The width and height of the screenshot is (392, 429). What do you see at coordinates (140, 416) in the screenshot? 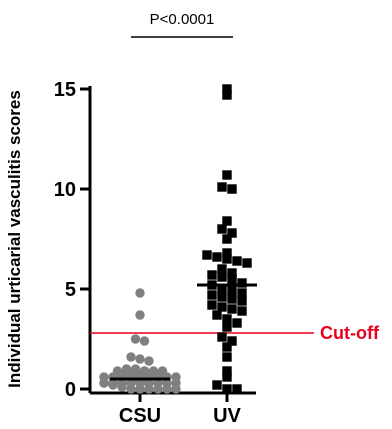
I see `x-category-label: CSU` at bounding box center [140, 416].